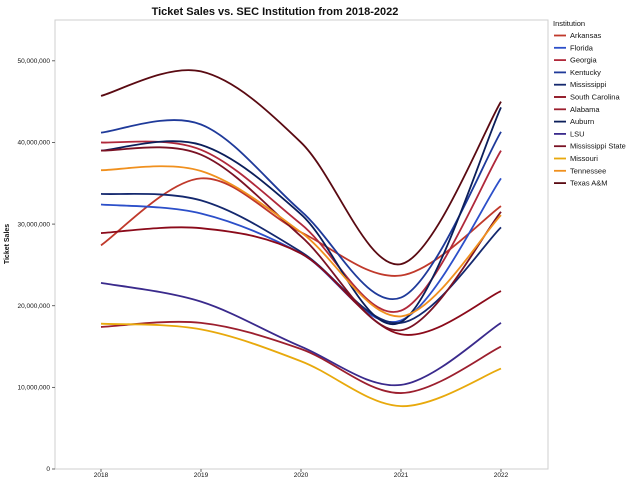  Describe the element at coordinates (501, 475) in the screenshot. I see `x-tick-label: 2022` at that location.